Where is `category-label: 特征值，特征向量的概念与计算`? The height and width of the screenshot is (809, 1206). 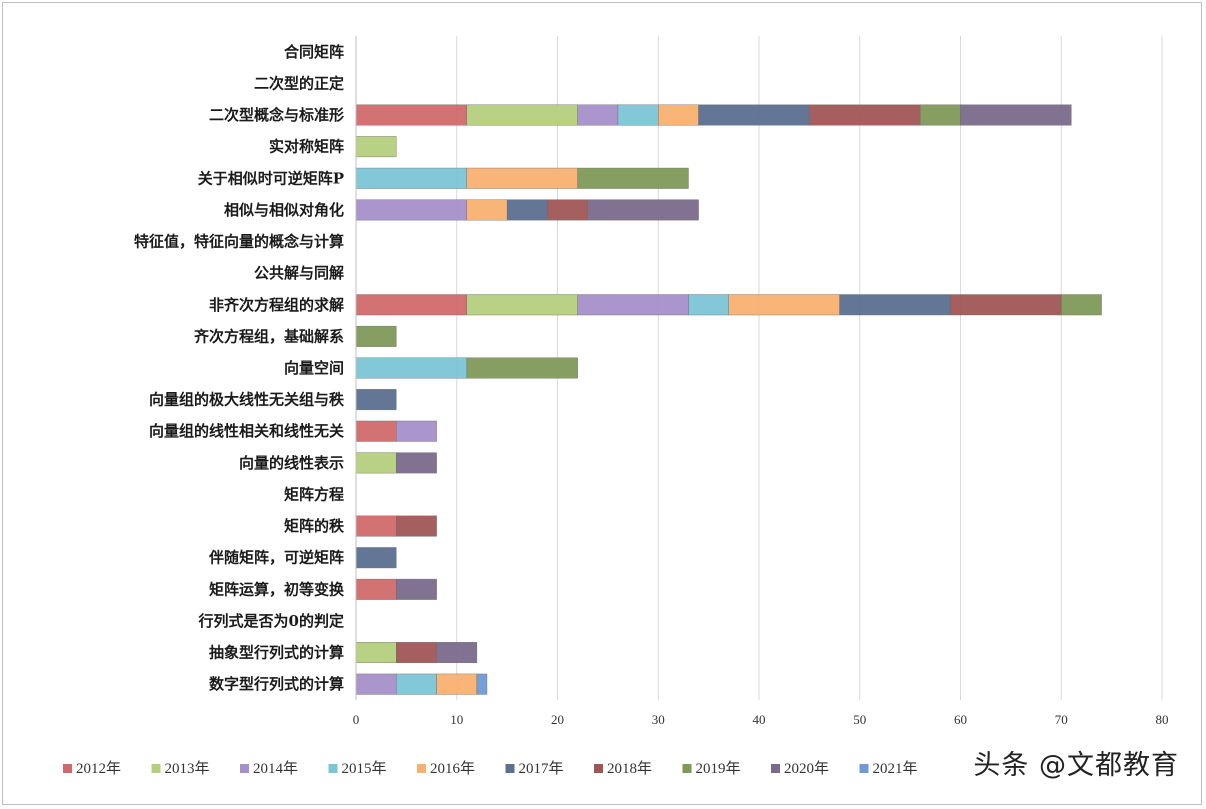
category-label: 特征值，特征向量的概念与计算 is located at coordinates (239, 242).